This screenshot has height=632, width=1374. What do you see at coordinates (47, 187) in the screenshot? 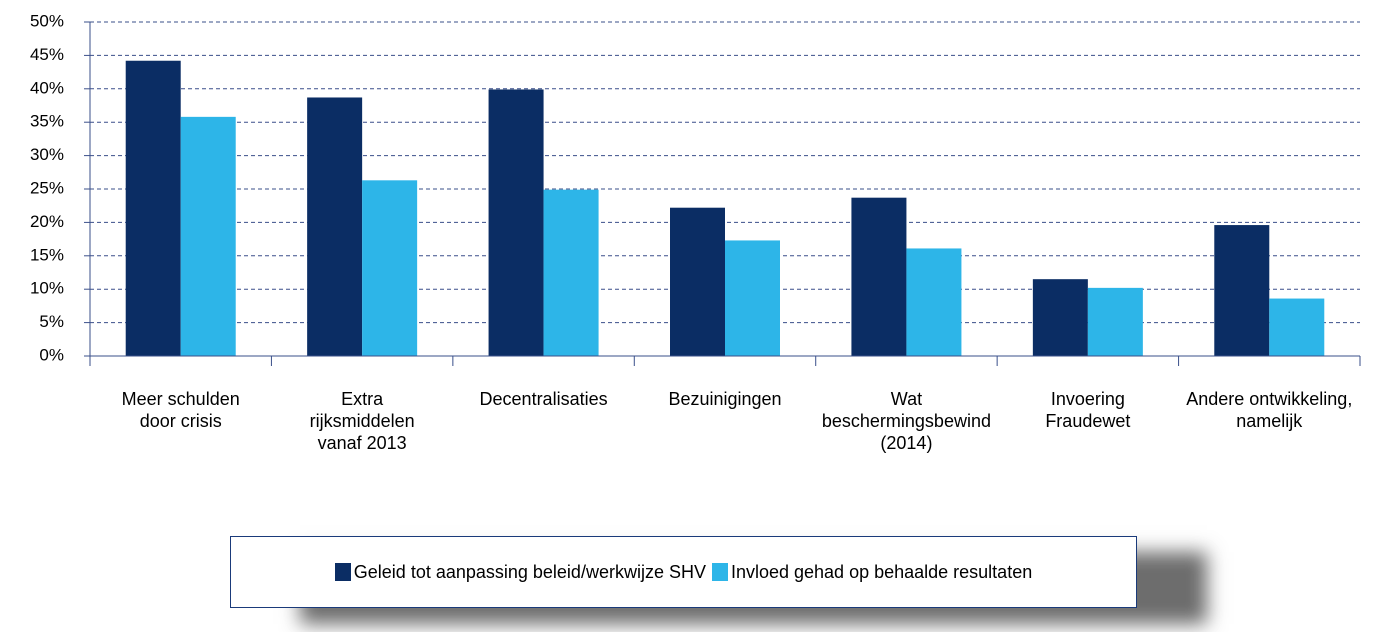
I see `y-tick-label: 25%` at bounding box center [47, 187].